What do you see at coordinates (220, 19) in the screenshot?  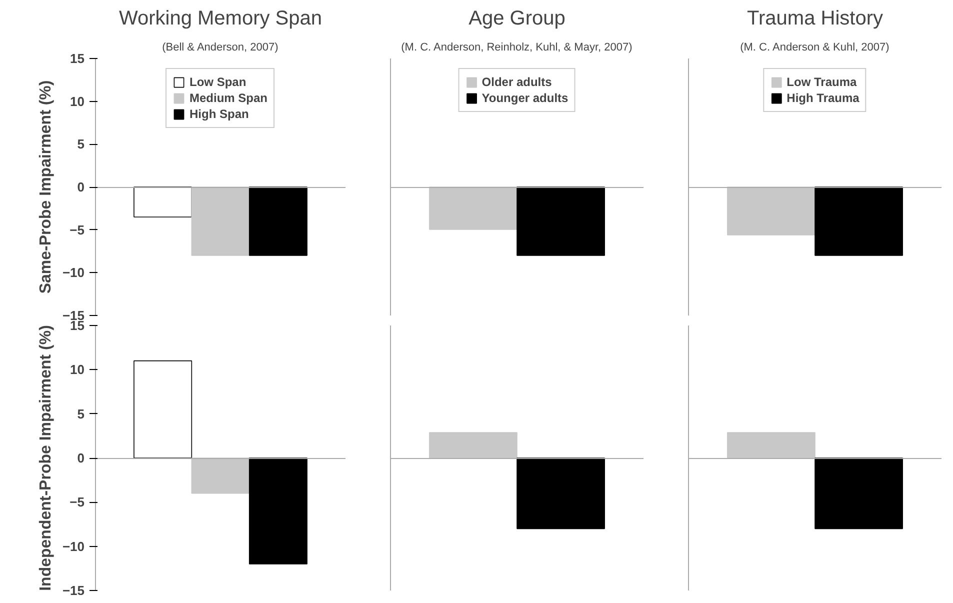 I see `chart-title: Working Memory Span` at bounding box center [220, 19].